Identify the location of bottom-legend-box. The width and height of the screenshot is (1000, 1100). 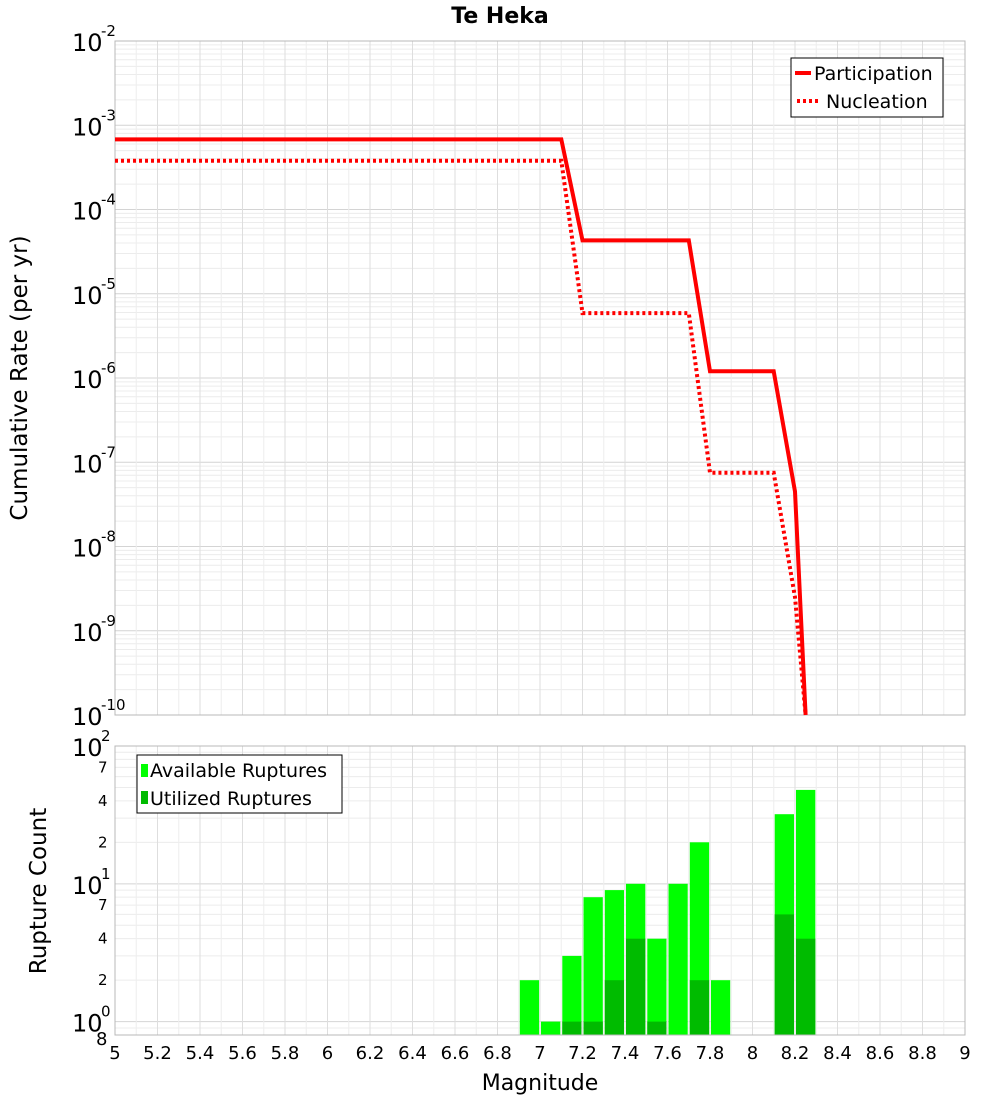
(239, 784).